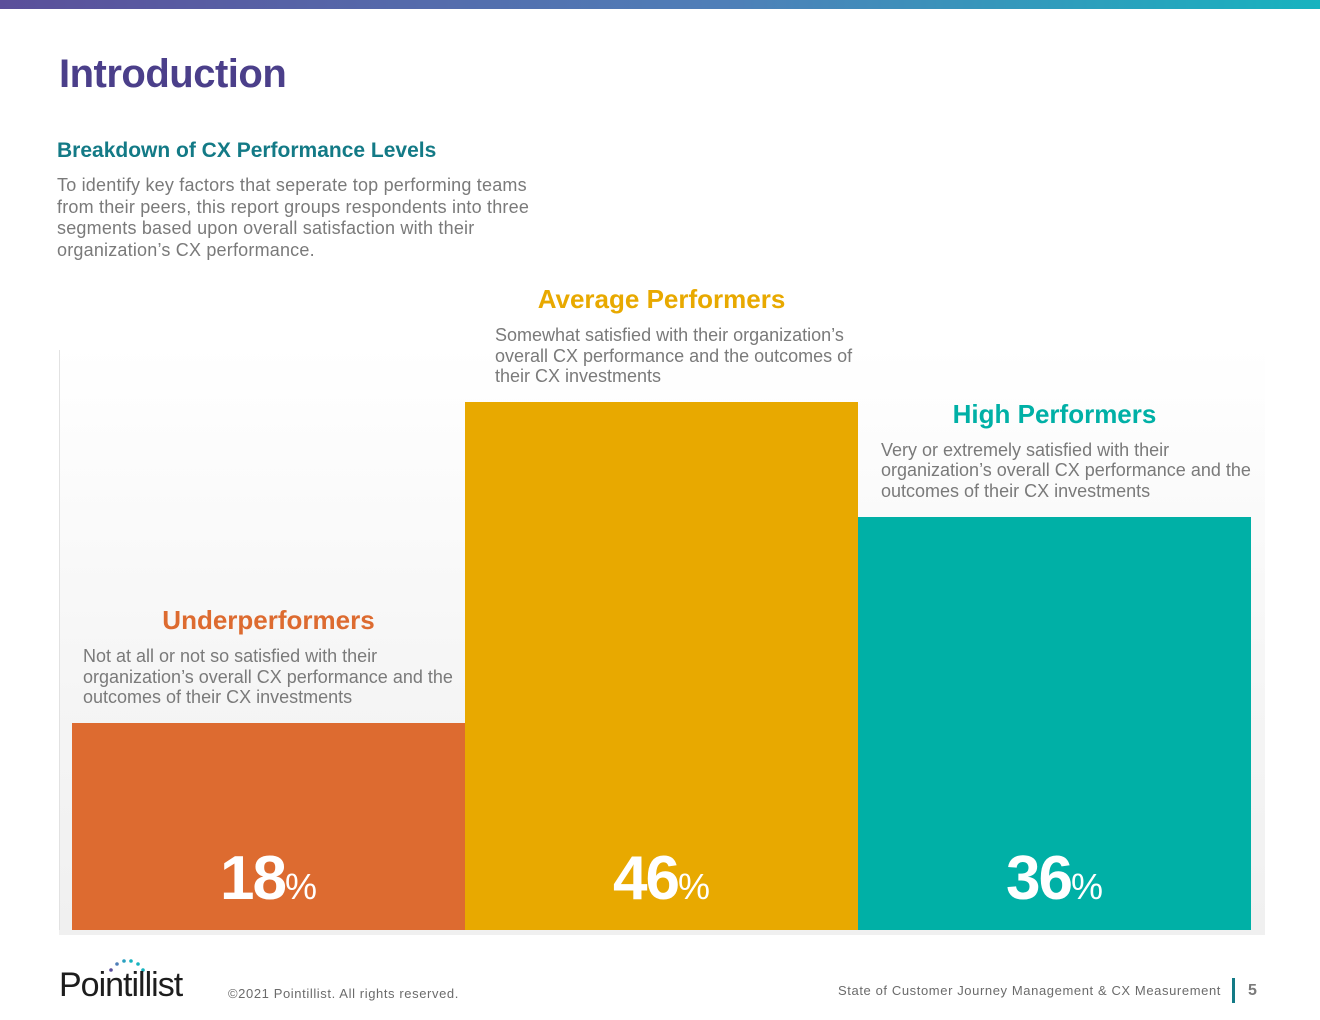  Describe the element at coordinates (173, 74) in the screenshot. I see `page-title: Introduction` at that location.